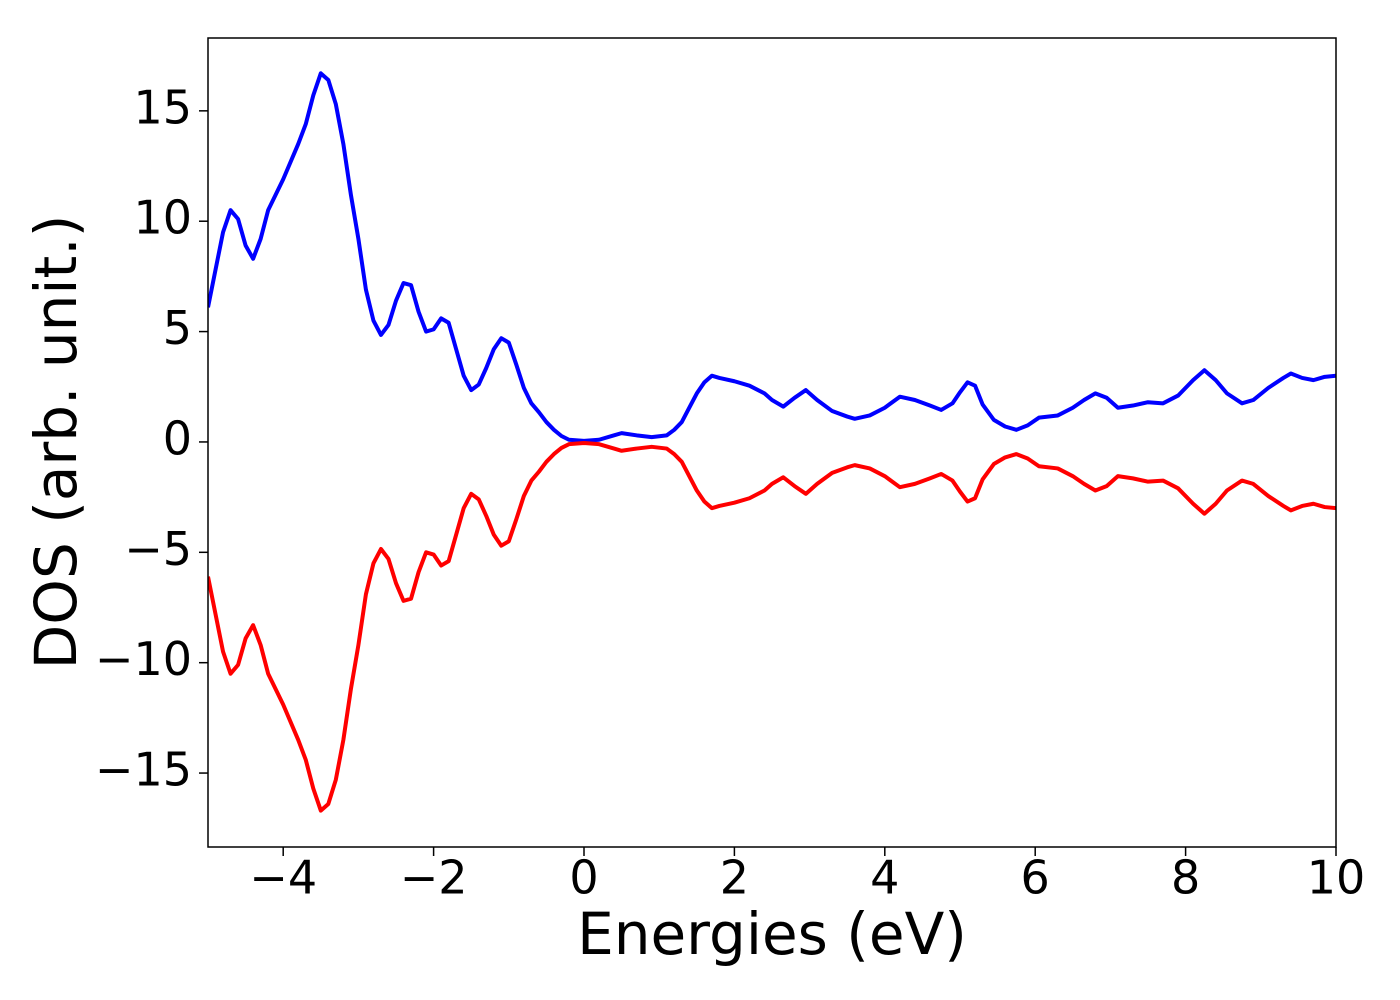 The image size is (1400, 1000). Describe the element at coordinates (772, 934) in the screenshot. I see `x-axis-label: Energies (eV)` at that location.